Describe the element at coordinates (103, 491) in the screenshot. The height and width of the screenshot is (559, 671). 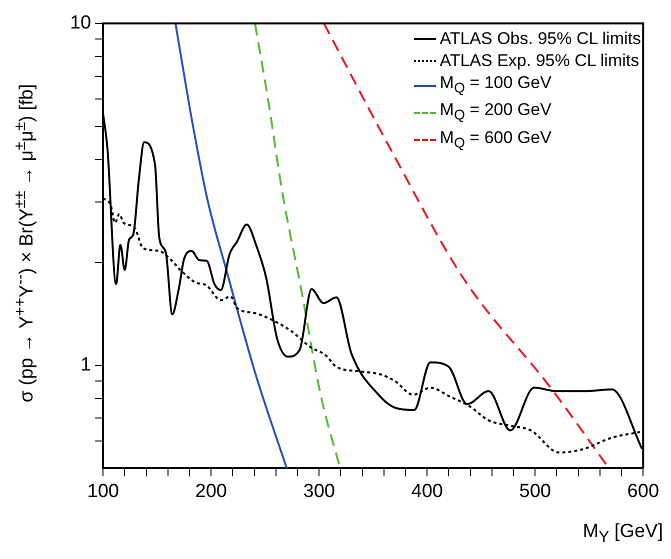
I see `x-tick-label: 100` at that location.